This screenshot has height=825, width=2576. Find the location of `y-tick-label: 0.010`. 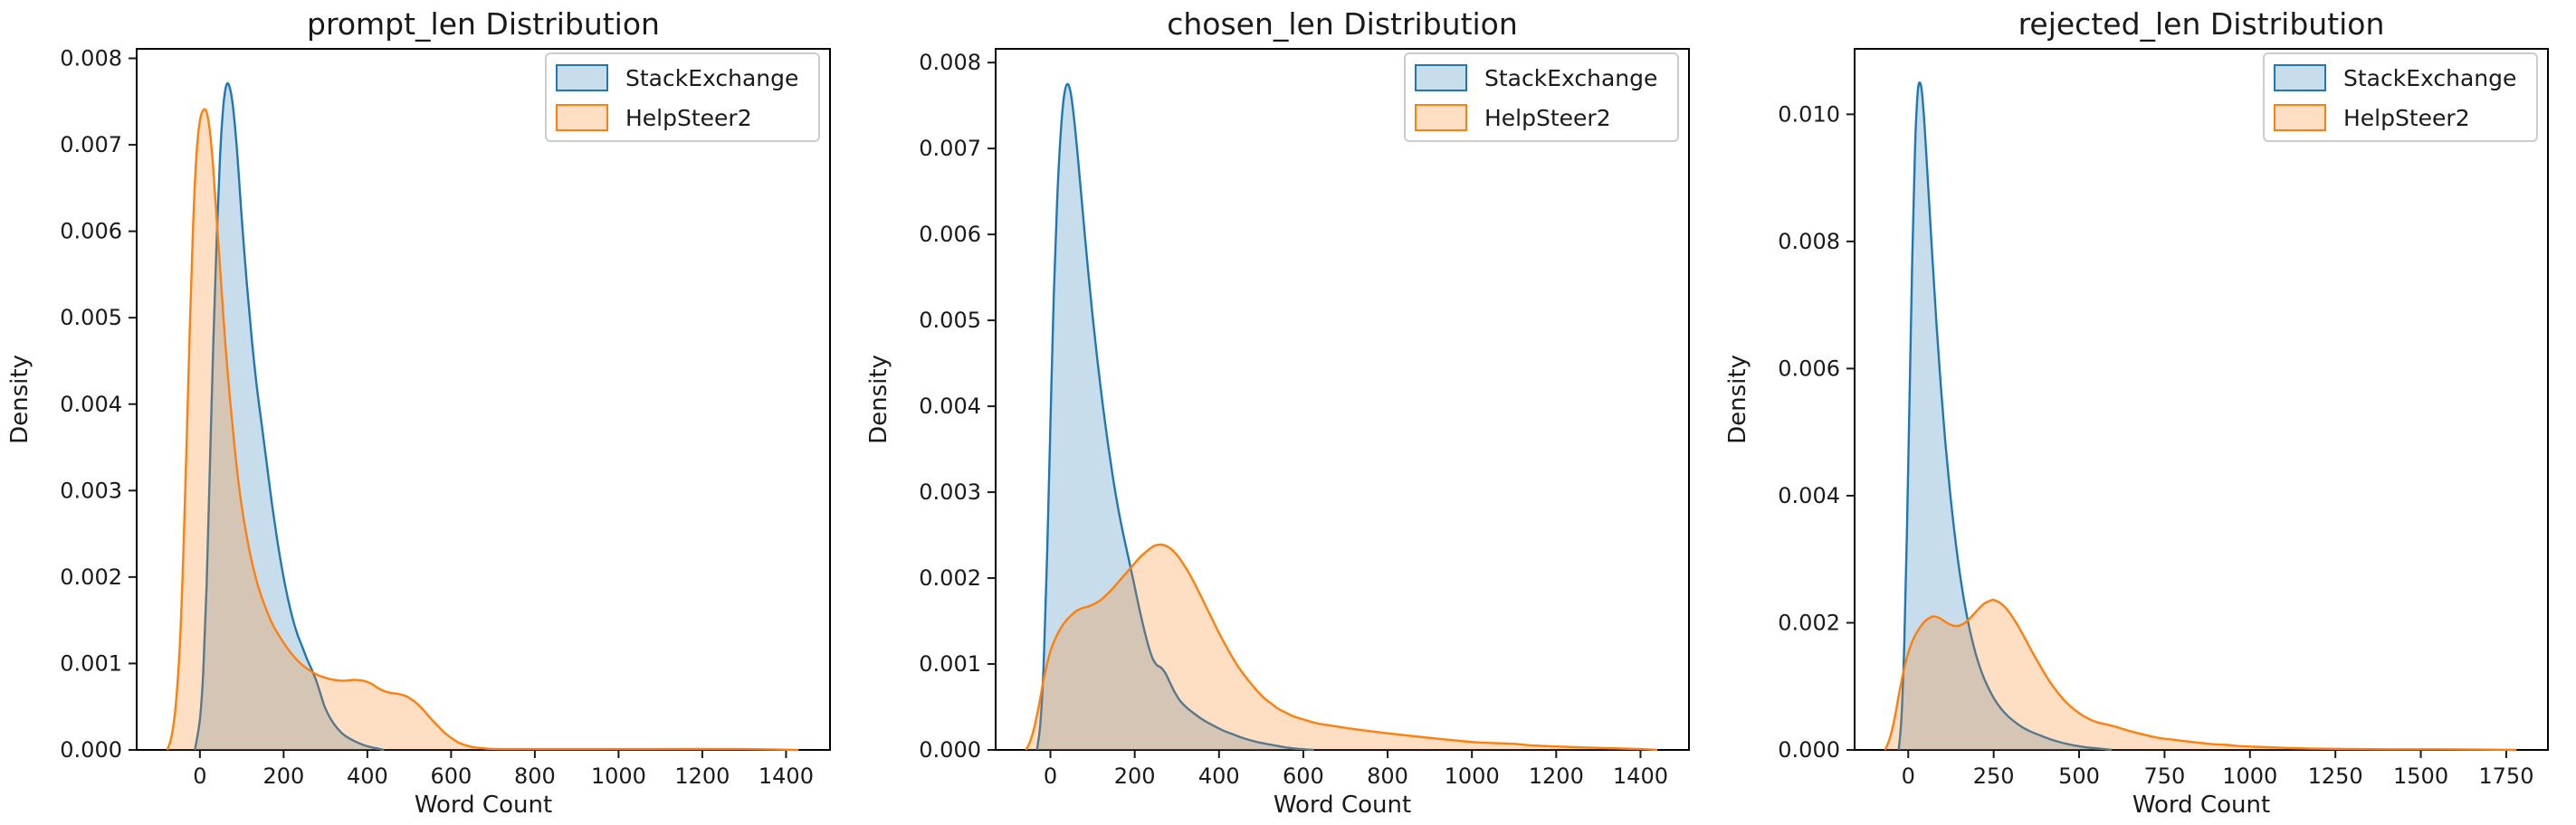

y-tick-label: 0.010 is located at coordinates (1809, 114).